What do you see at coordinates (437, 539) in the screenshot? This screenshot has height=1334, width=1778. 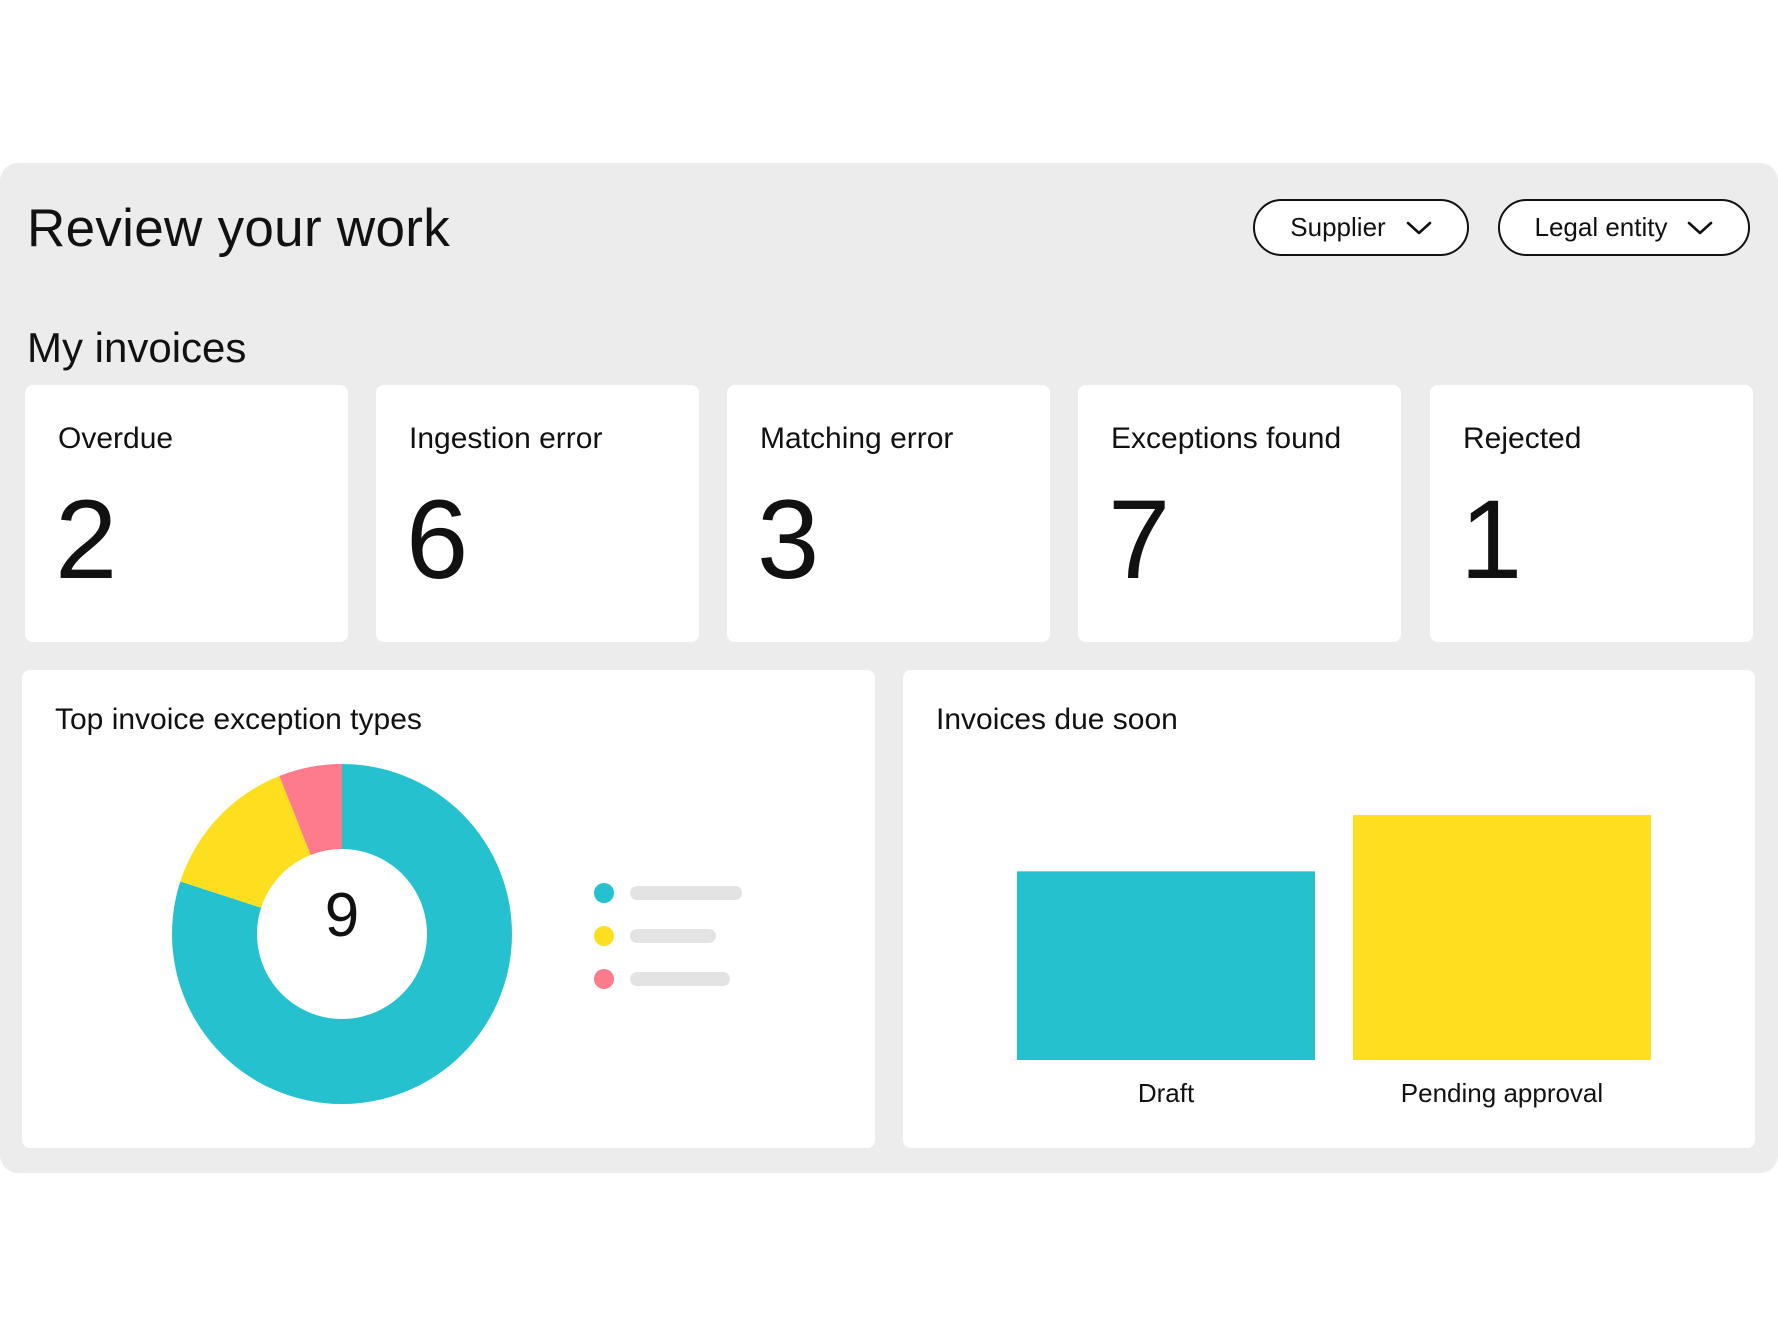 I see `card-value: 6` at bounding box center [437, 539].